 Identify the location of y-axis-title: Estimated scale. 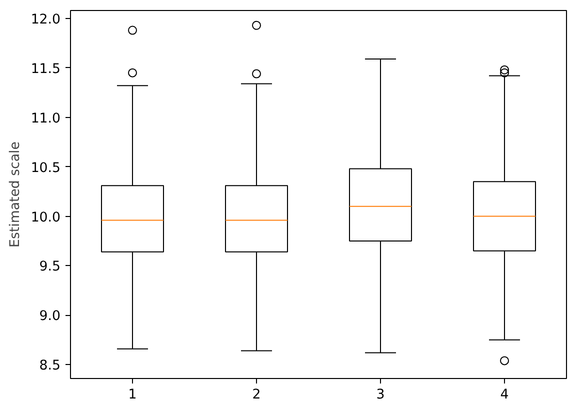
(15, 195).